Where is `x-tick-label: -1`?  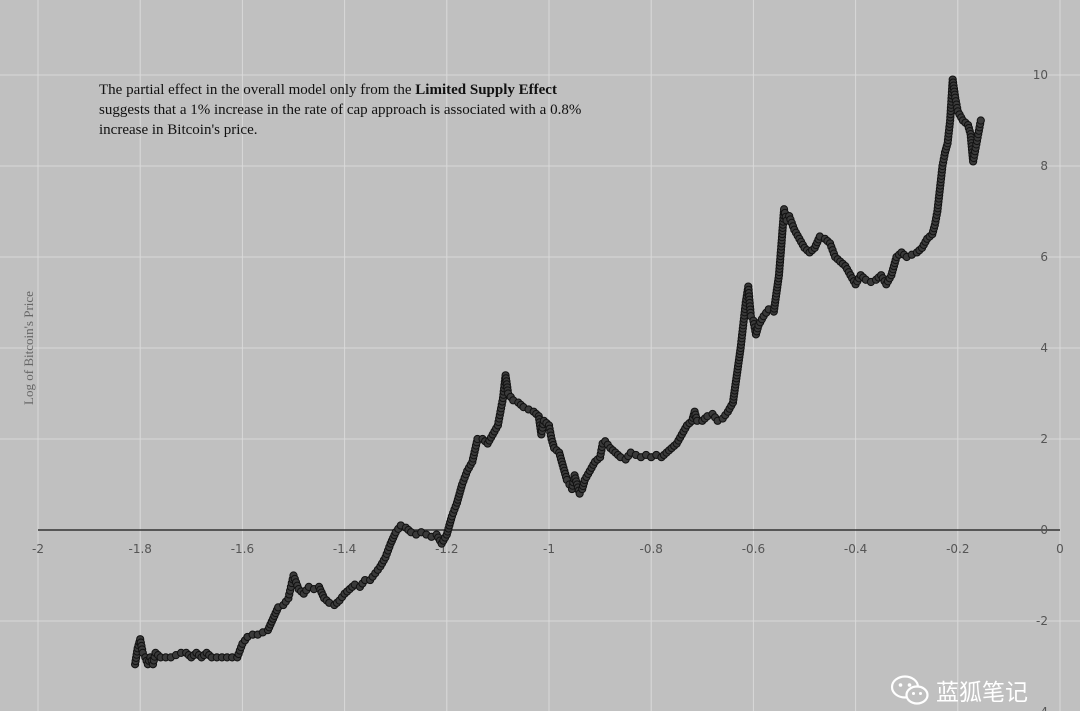 x-tick-label: -1 is located at coordinates (549, 549).